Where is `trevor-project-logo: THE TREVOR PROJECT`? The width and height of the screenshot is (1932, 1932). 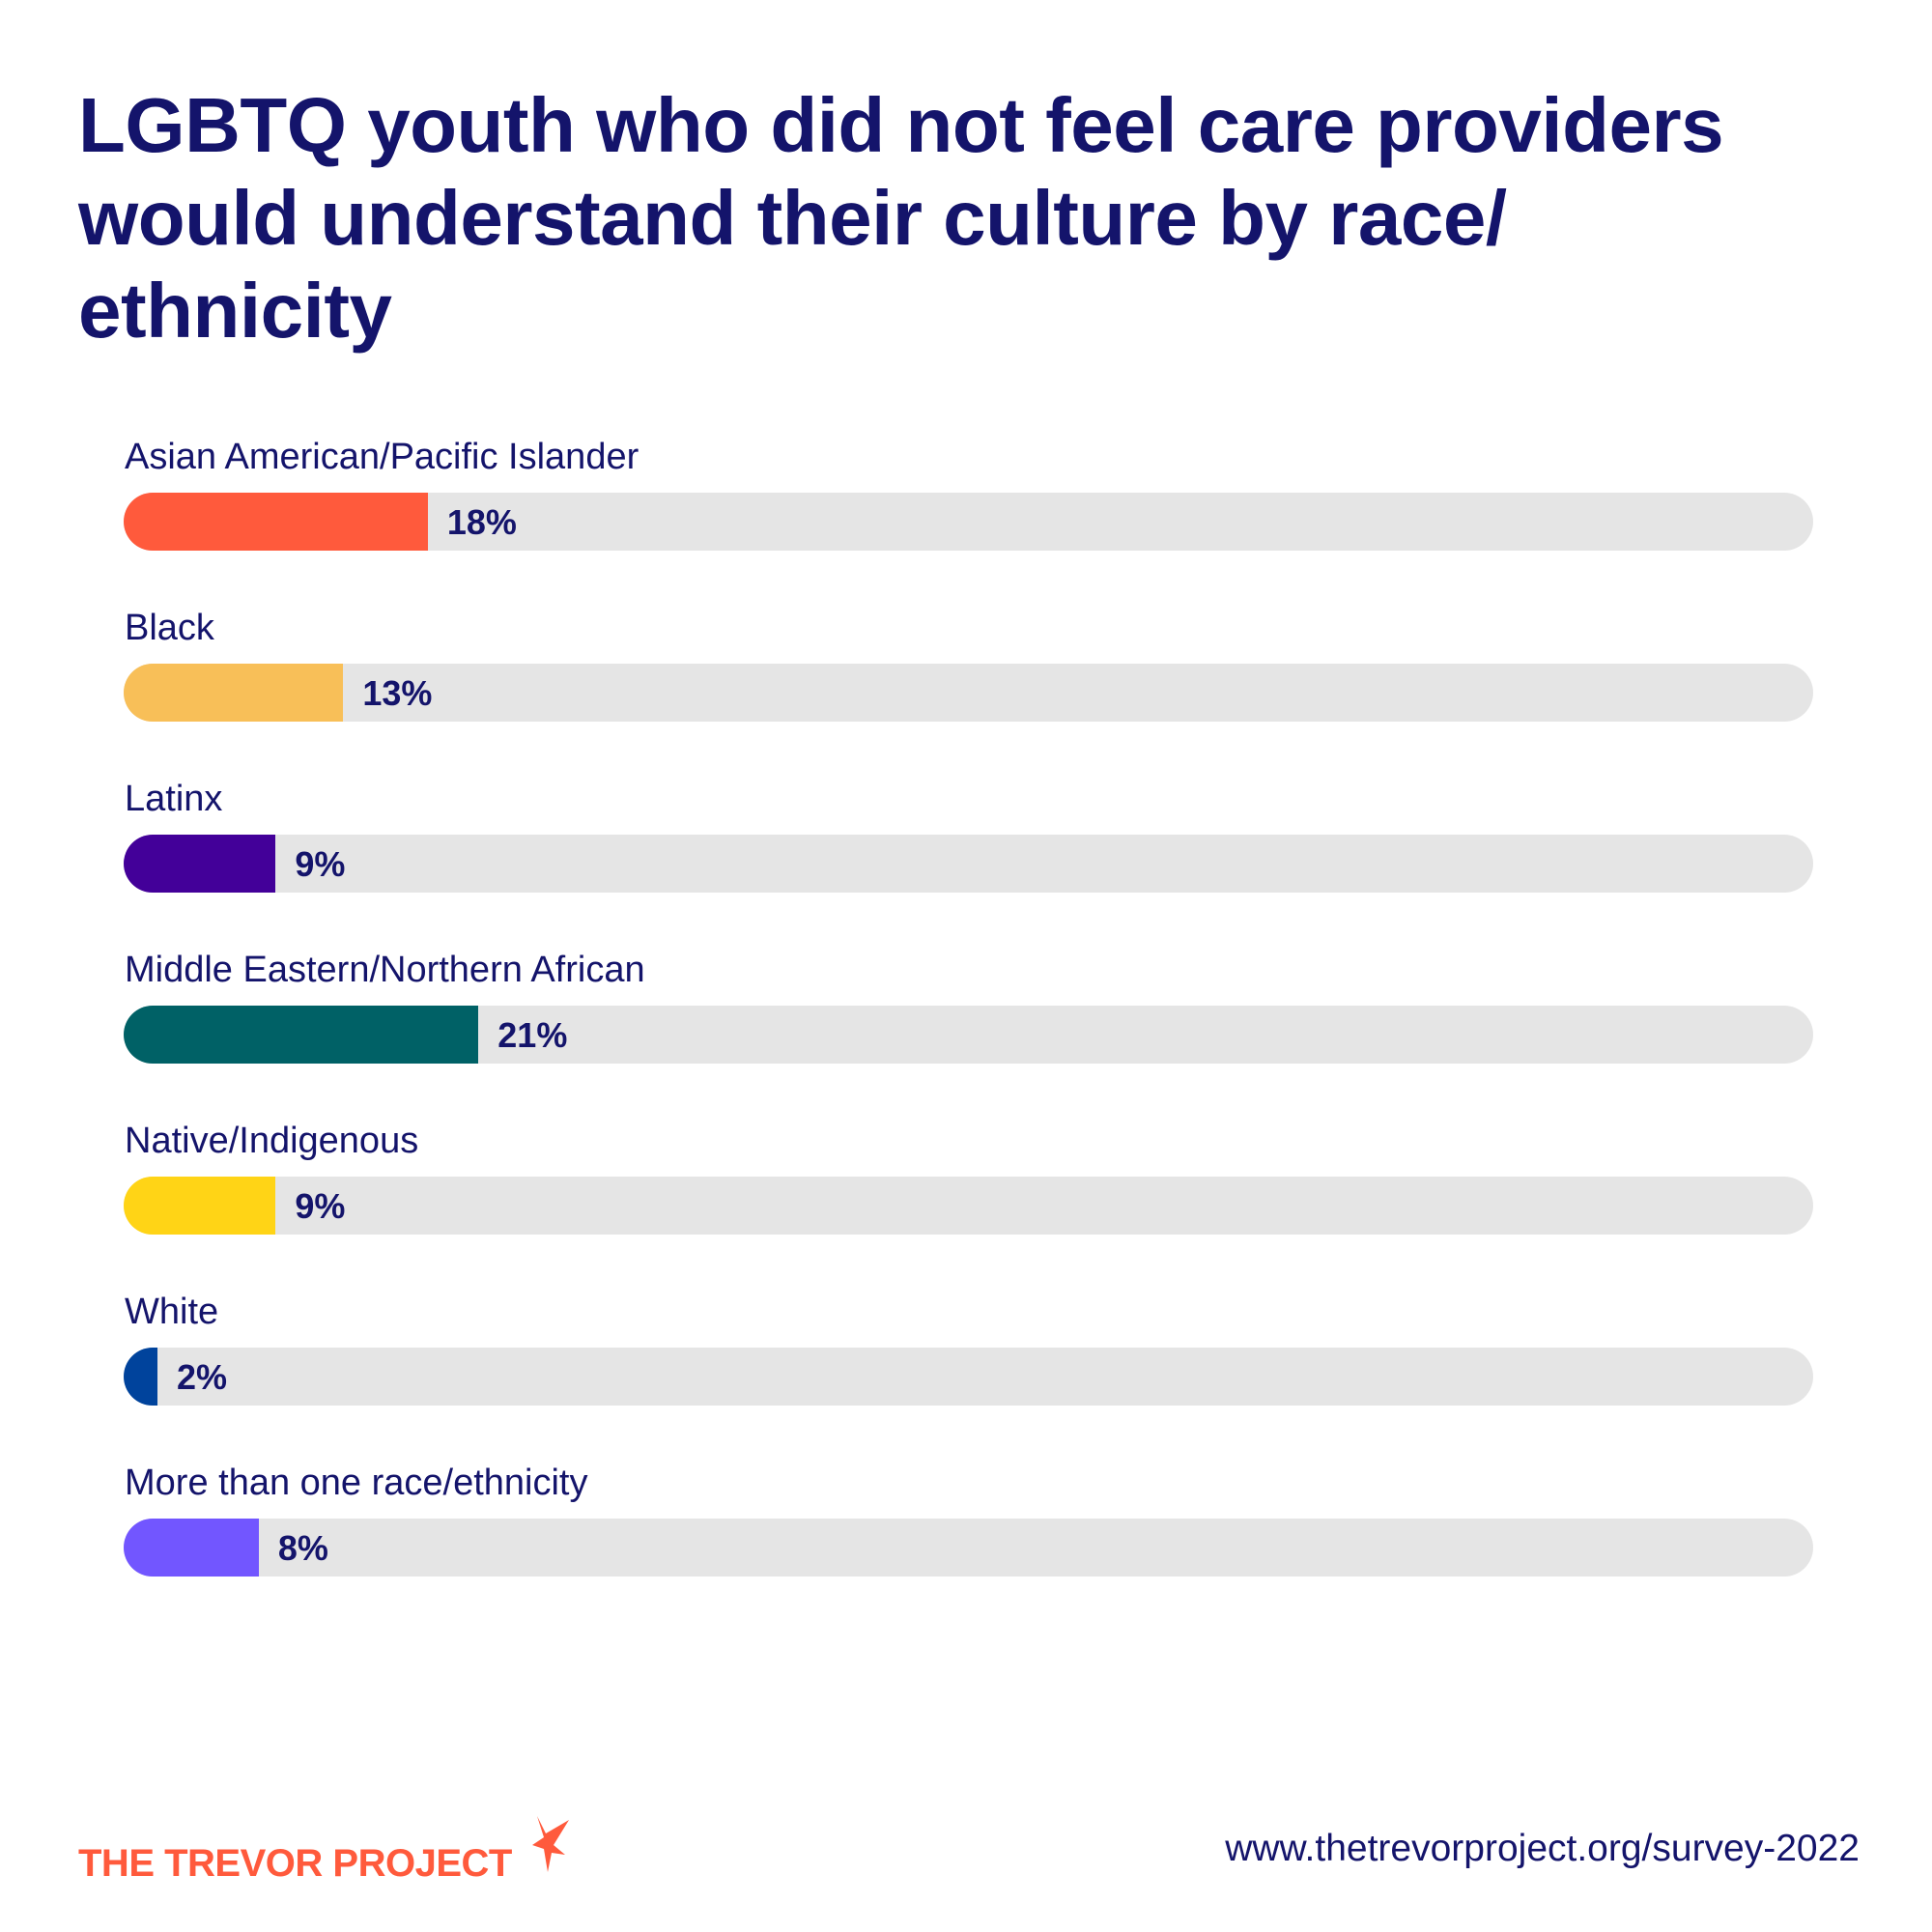
trevor-project-logo: THE TREVOR PROJECT is located at coordinates (339, 1854).